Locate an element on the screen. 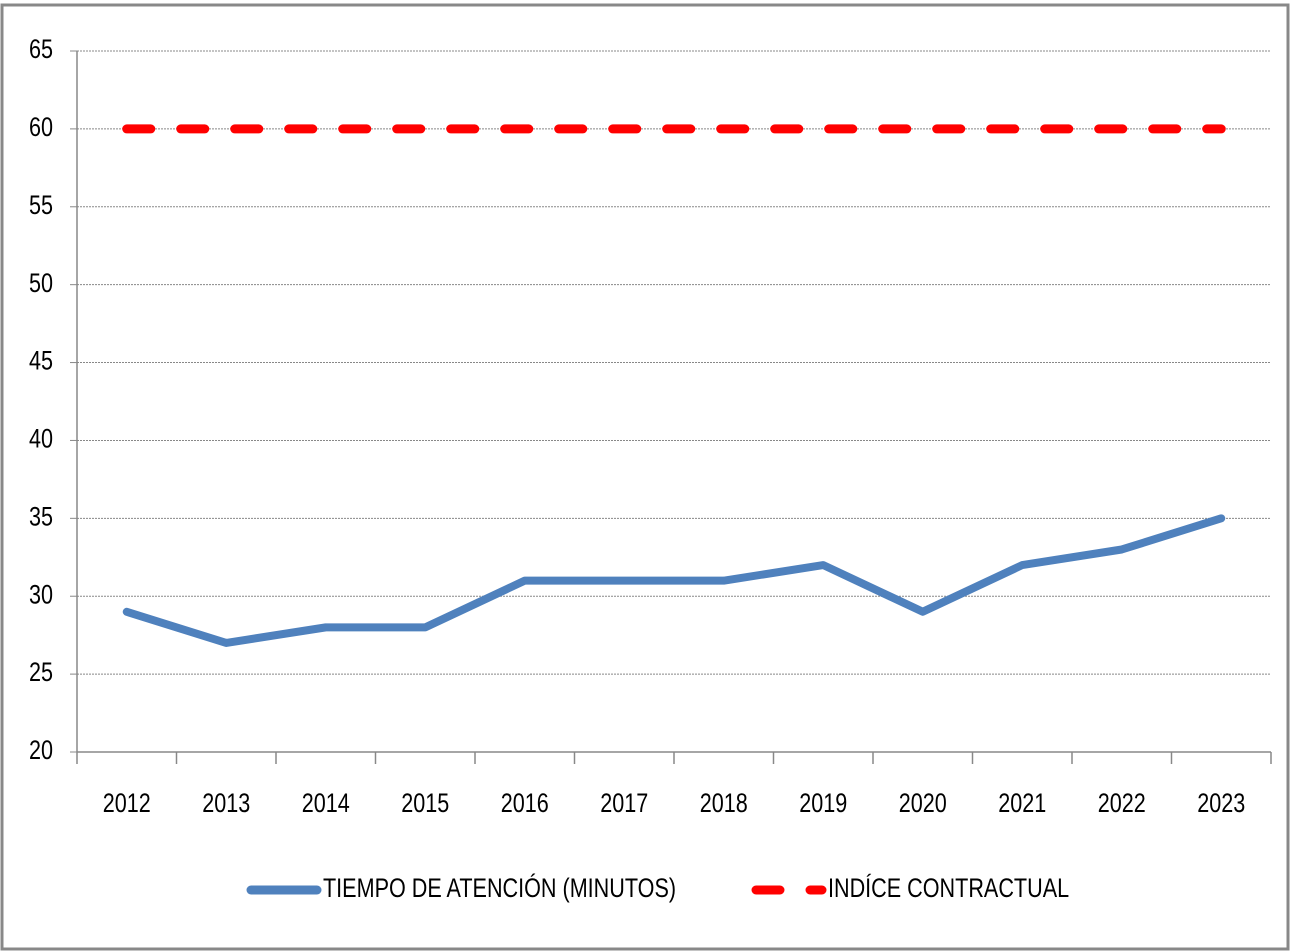 The image size is (1290, 952). x-tick-label: 2016 is located at coordinates (525, 804).